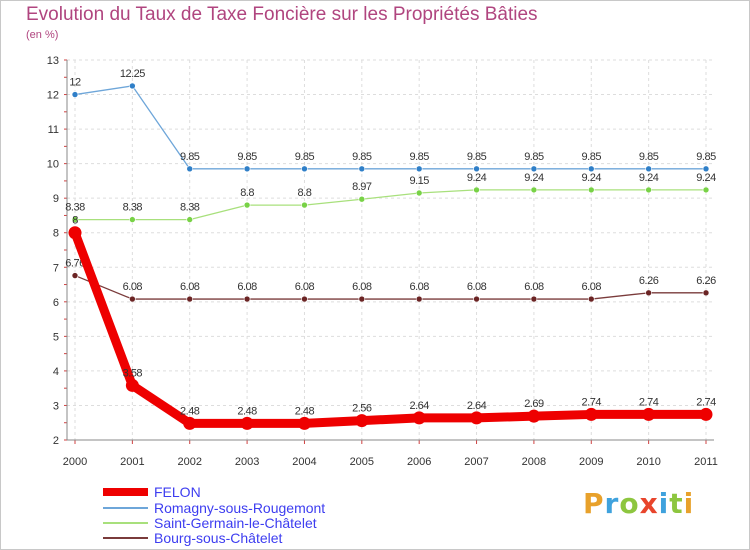 This screenshot has width=750, height=550. I want to click on x-tick-label: 2005, so click(362, 462).